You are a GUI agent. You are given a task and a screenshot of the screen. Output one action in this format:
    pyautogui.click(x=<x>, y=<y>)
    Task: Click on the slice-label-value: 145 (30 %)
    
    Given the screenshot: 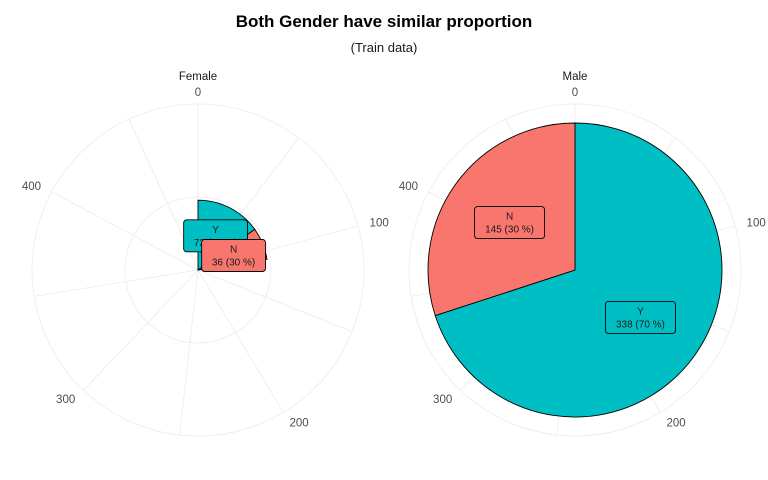 What is the action you would take?
    pyautogui.click(x=509, y=230)
    